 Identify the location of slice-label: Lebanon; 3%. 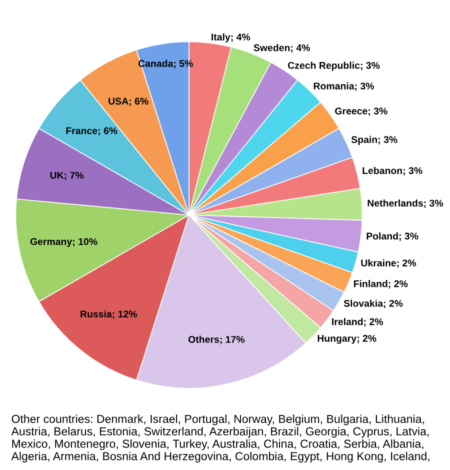
(392, 171).